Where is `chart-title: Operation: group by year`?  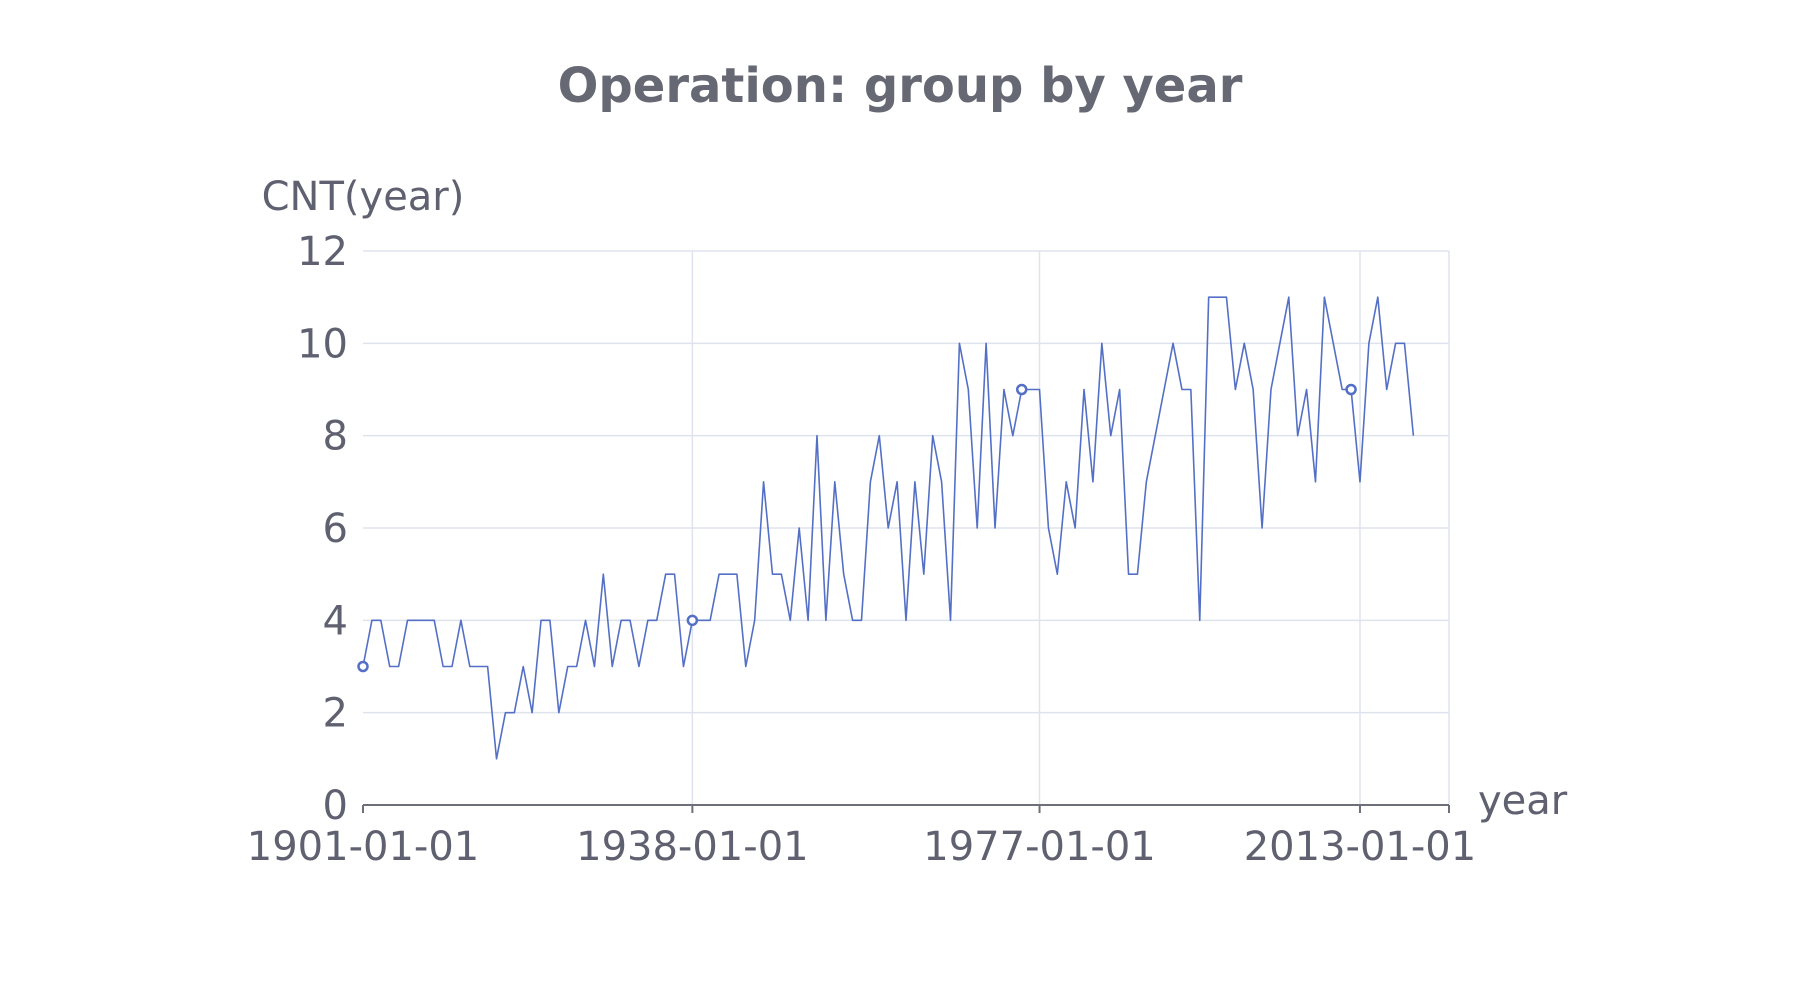 chart-title: Operation: group by year is located at coordinates (900, 86).